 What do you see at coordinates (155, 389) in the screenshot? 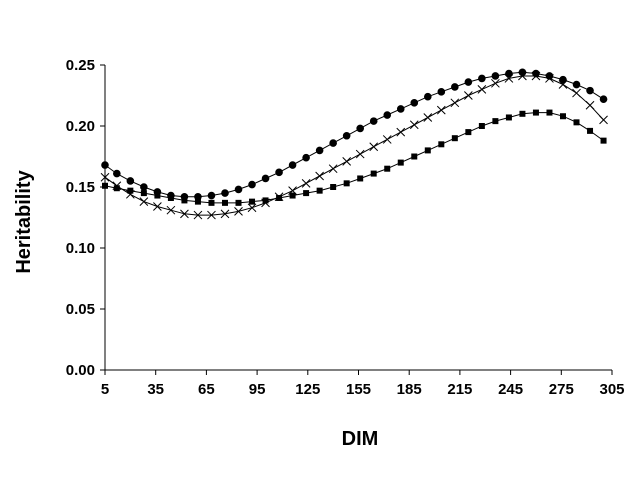
I see `x-tick-label: 35` at bounding box center [155, 389].